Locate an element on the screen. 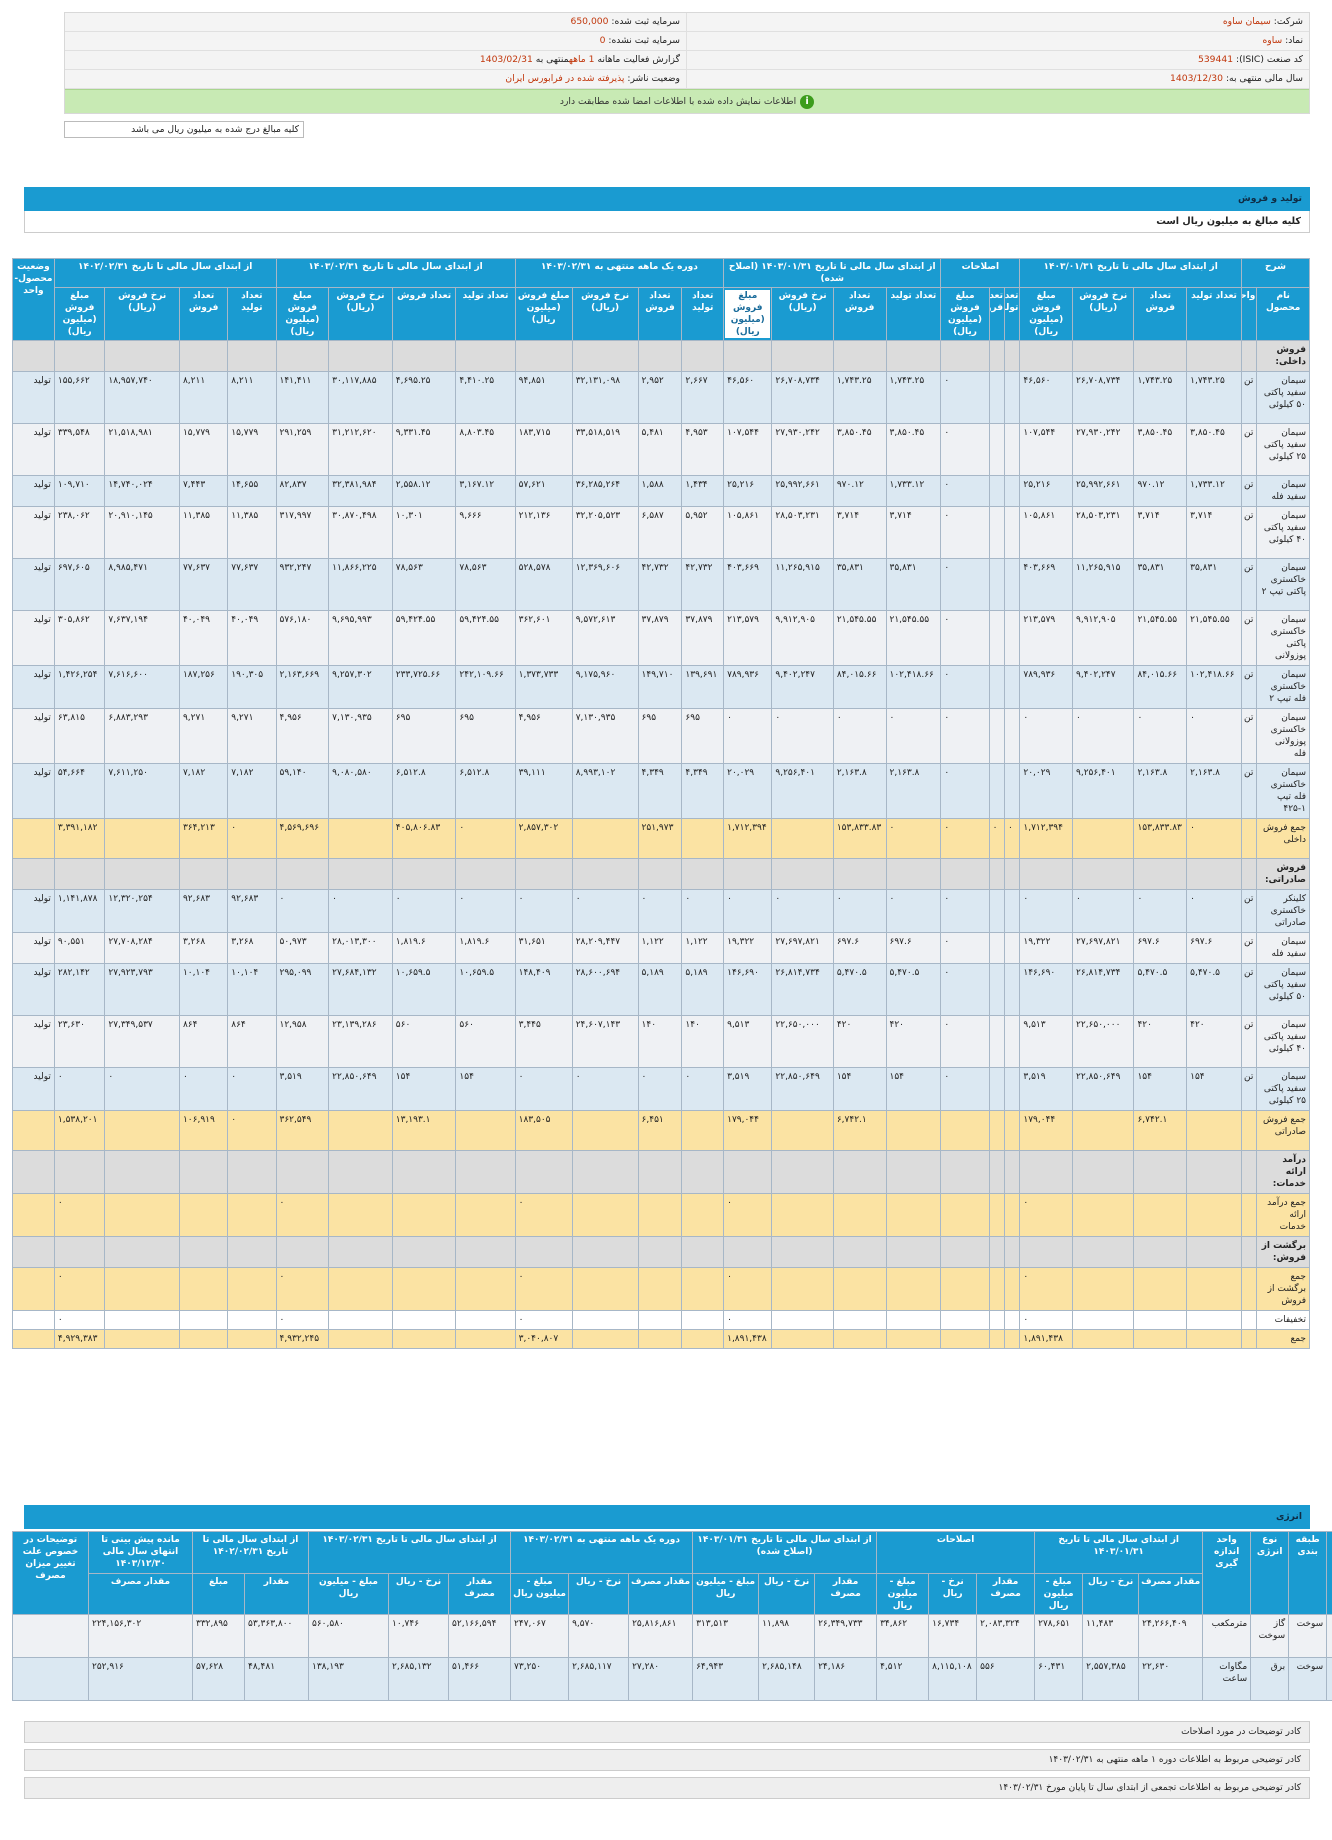  production-group-header: شرح is located at coordinates (1275, 273).